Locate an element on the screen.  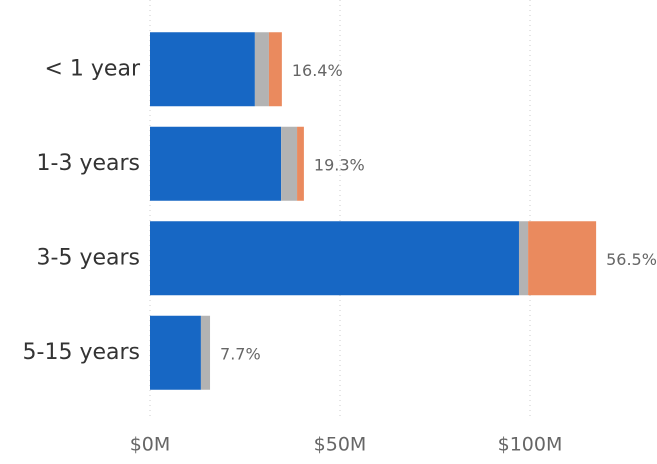
share-label: 16.4% is located at coordinates (317, 70).